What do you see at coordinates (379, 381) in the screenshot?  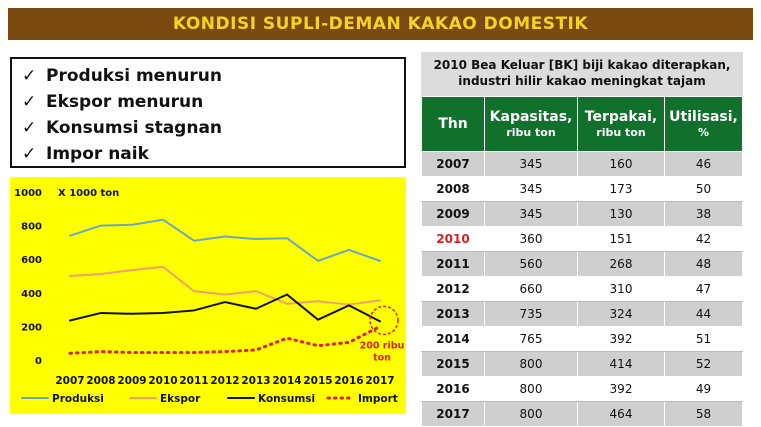 I see `x-tick-label: 2017` at bounding box center [379, 381].